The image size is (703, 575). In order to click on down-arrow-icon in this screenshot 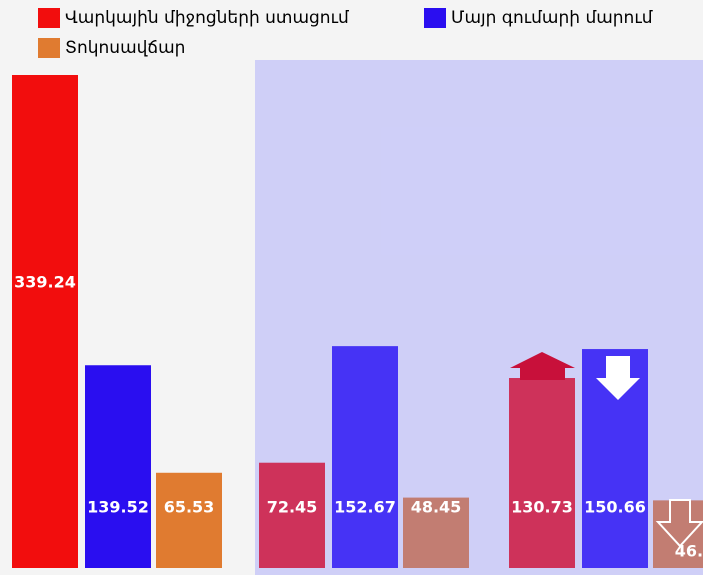, I will do `click(618, 378)`.